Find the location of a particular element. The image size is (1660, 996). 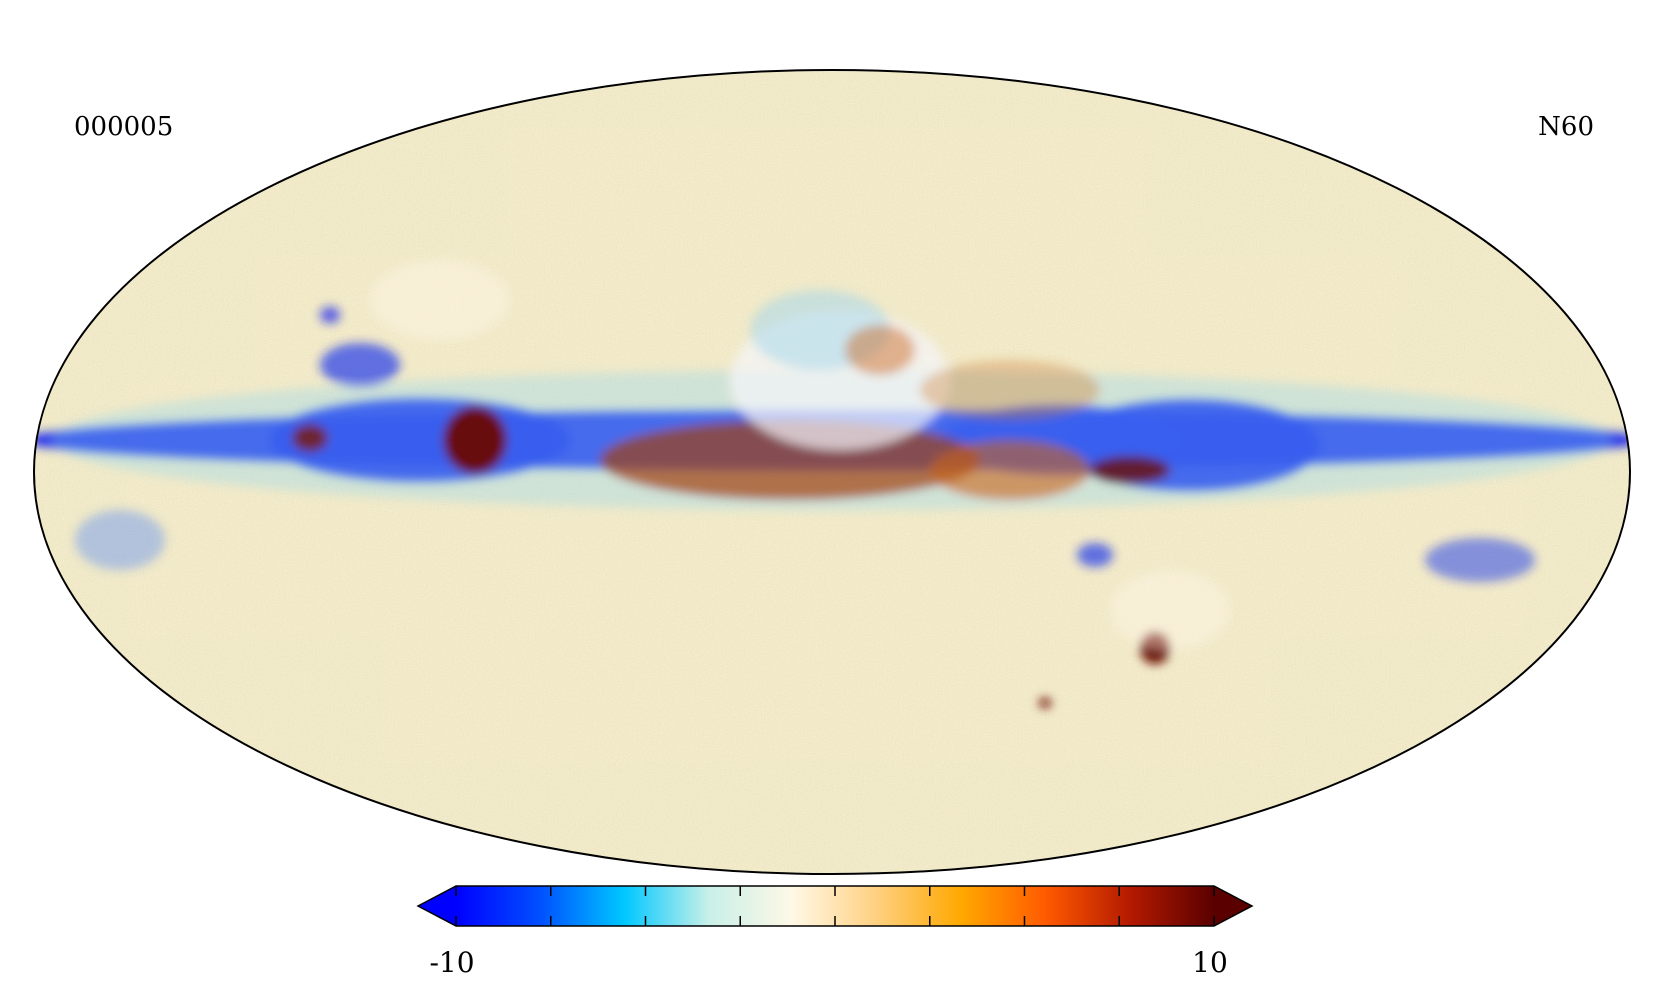

dark-red-spot-right is located at coordinates (1130, 470).